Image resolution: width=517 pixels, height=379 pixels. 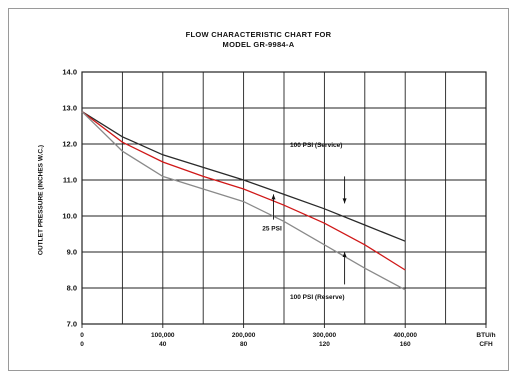 What do you see at coordinates (325, 335) in the screenshot?
I see `x-tick-label: 300,000` at bounding box center [325, 335].